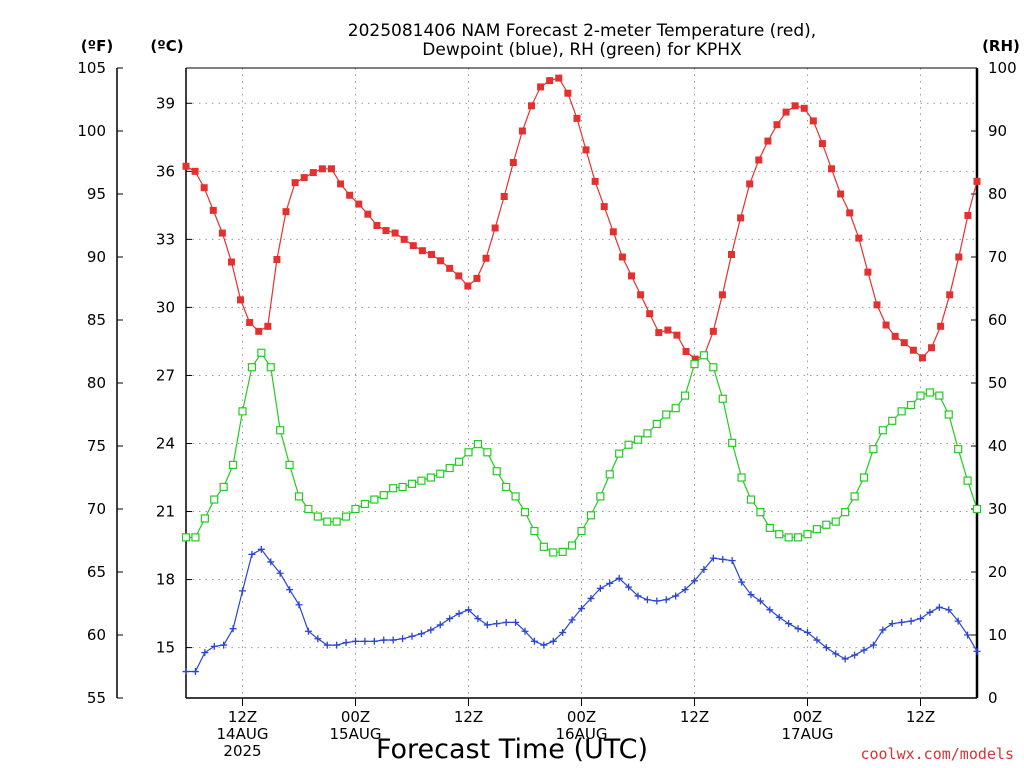 This screenshot has height=768, width=1024. What do you see at coordinates (997, 446) in the screenshot?
I see `rh-tick-label: 40` at bounding box center [997, 446].